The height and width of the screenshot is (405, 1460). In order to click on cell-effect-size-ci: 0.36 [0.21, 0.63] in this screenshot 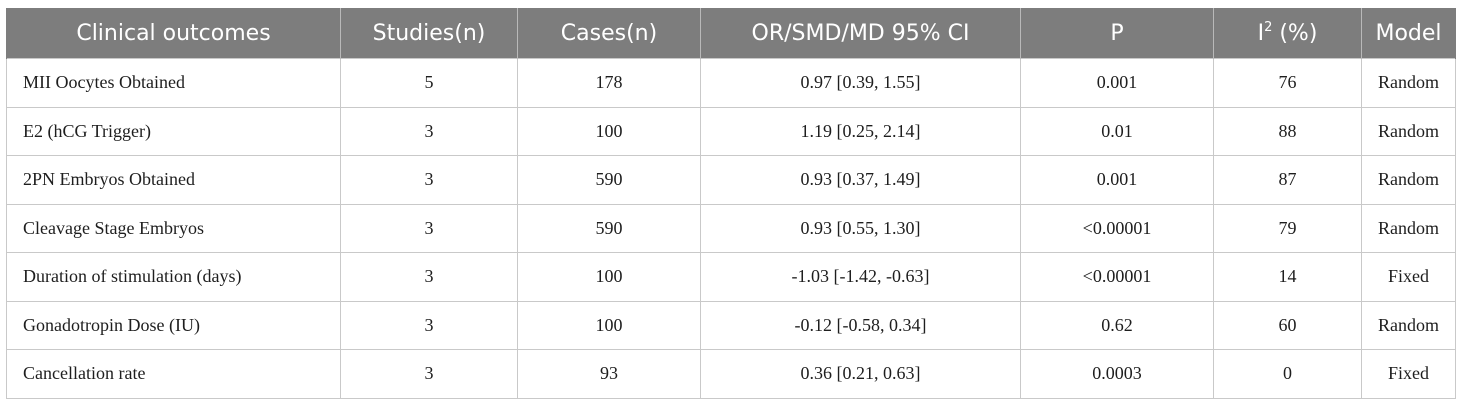, I will do `click(860, 374)`.